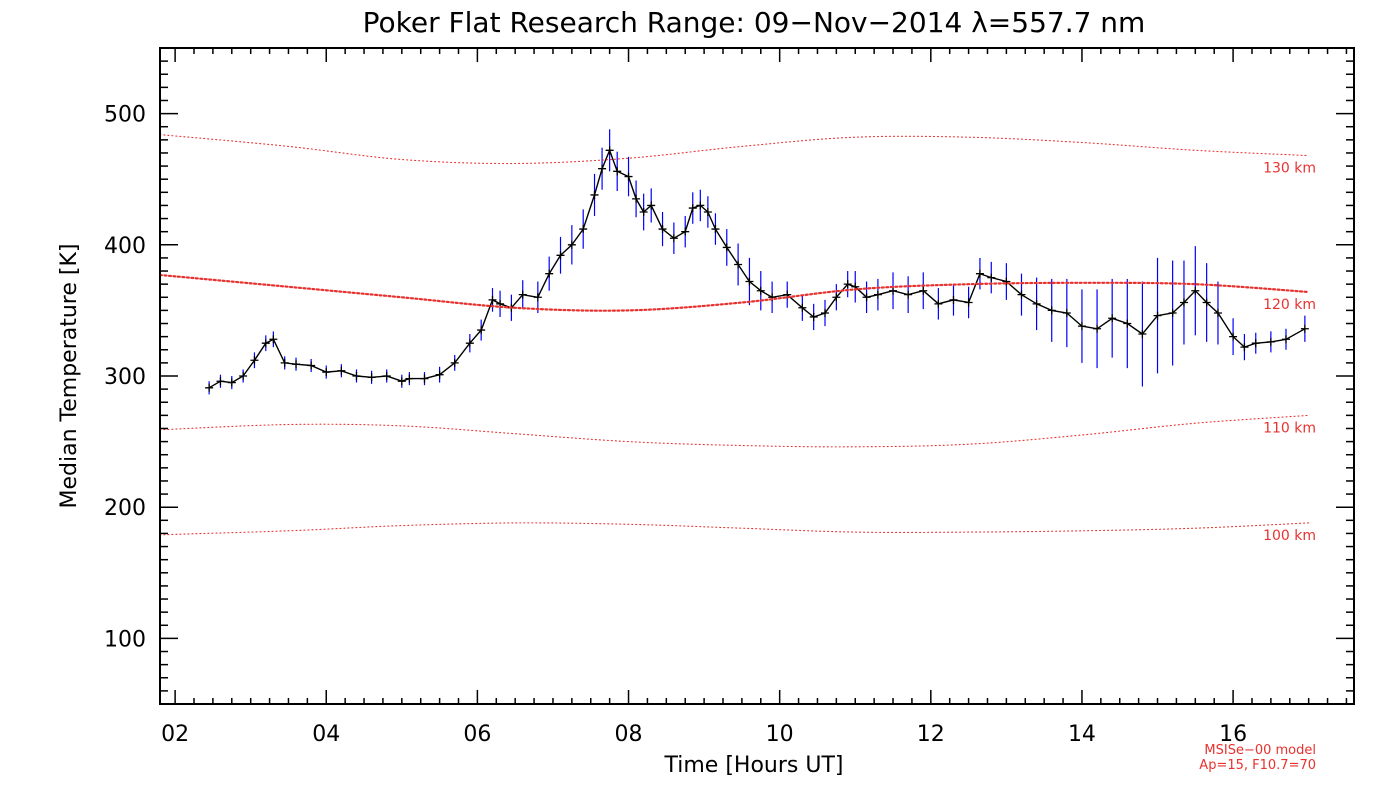  I want to click on x-tick-label: 16, so click(1233, 734).